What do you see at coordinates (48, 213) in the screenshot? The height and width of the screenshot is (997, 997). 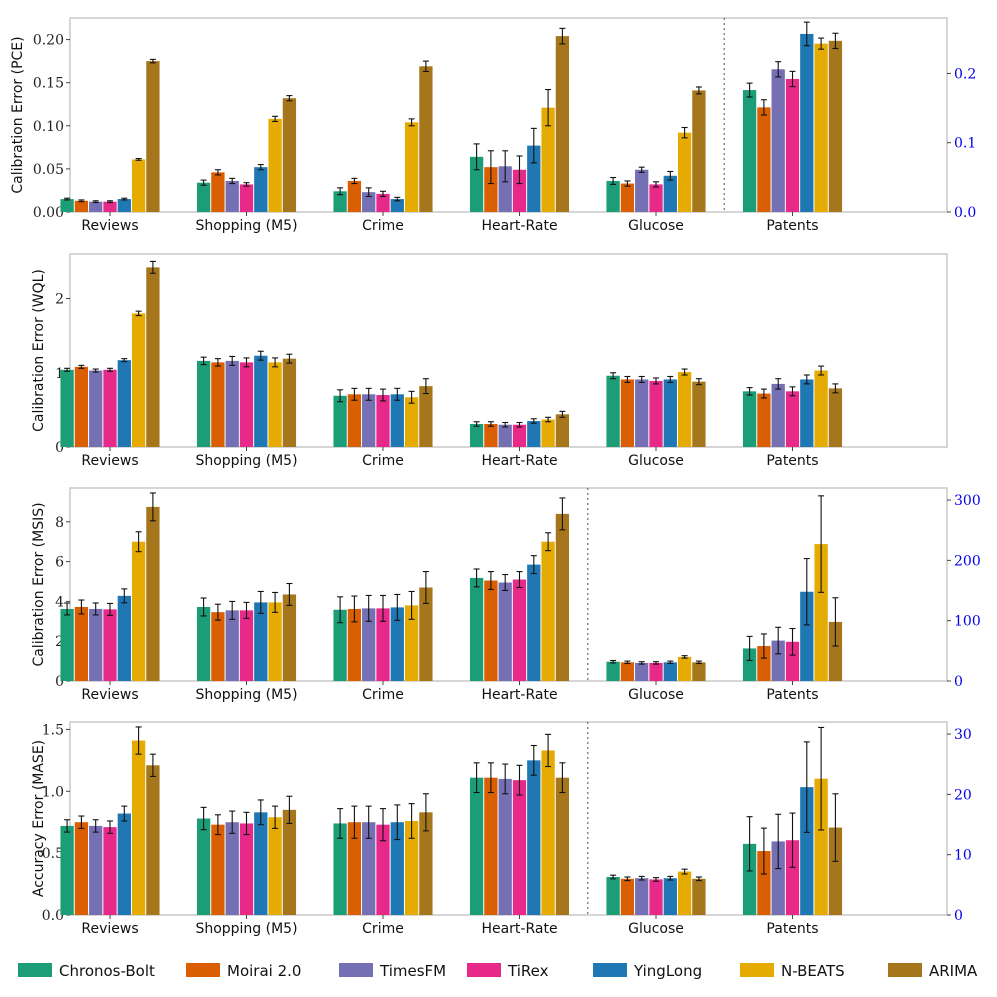 I see `y-tick-label: 0.00` at bounding box center [48, 213].